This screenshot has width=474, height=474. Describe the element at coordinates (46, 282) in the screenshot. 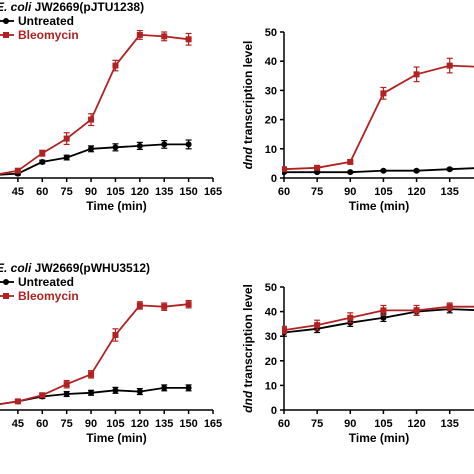

I see `legend-label-untreated: Untreated` at that location.